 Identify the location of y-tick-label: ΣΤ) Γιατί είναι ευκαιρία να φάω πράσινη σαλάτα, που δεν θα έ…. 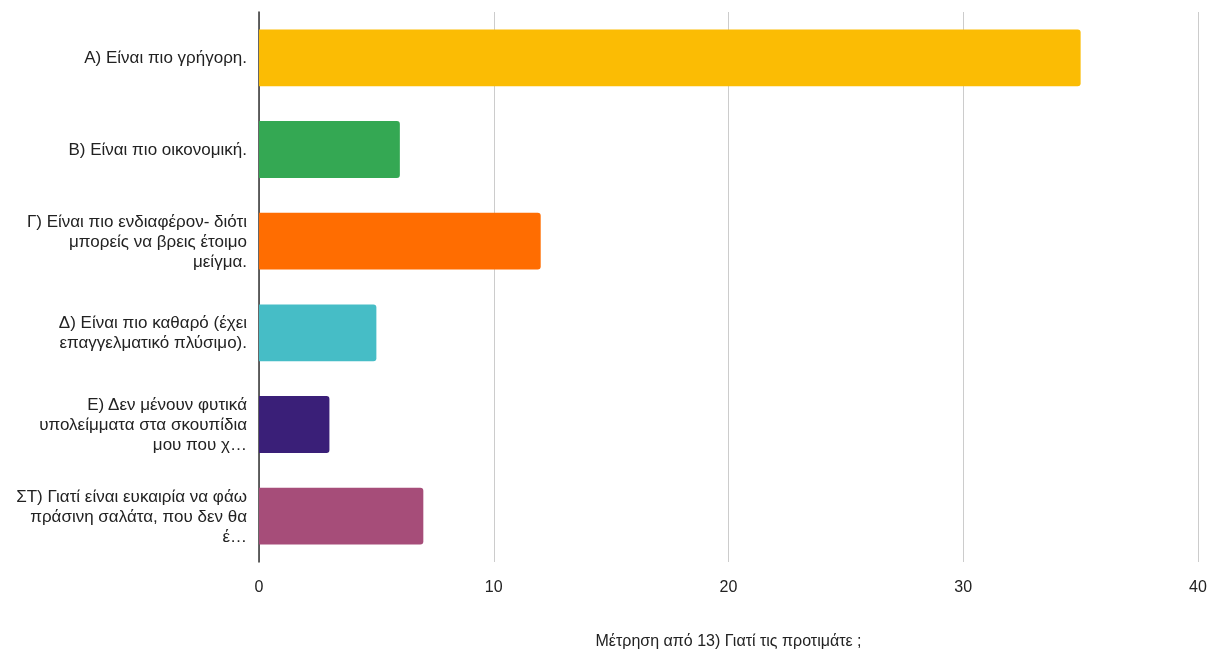
(132, 516).